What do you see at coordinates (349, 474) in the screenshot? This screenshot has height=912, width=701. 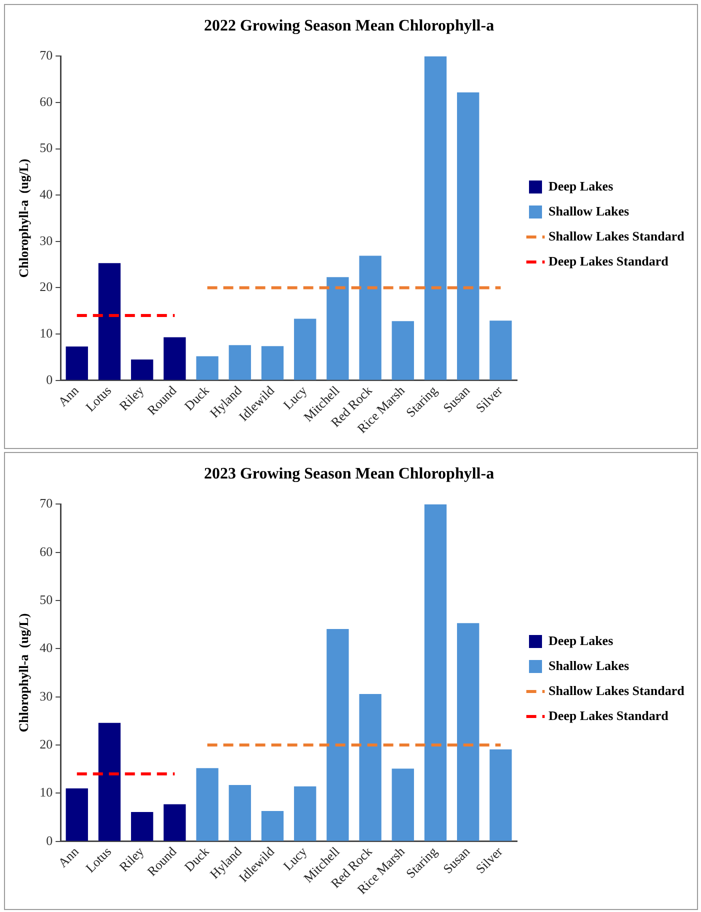 I see `chart-title: 2023 Growing Season Mean Chlorophyll-a` at bounding box center [349, 474].